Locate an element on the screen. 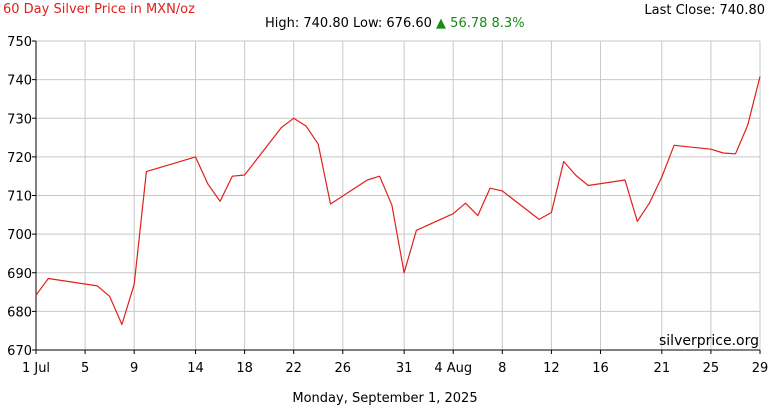  x-tick-label: 26 is located at coordinates (343, 368).